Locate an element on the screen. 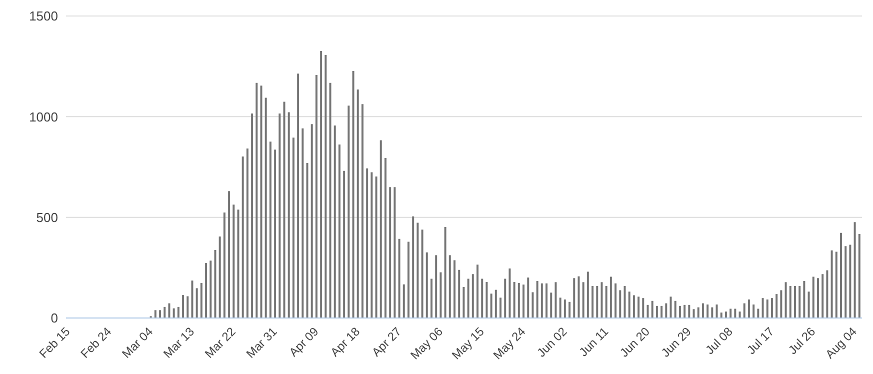 Image resolution: width=873 pixels, height=374 pixels. x-tick-label: Aug 04 is located at coordinates (841, 343).